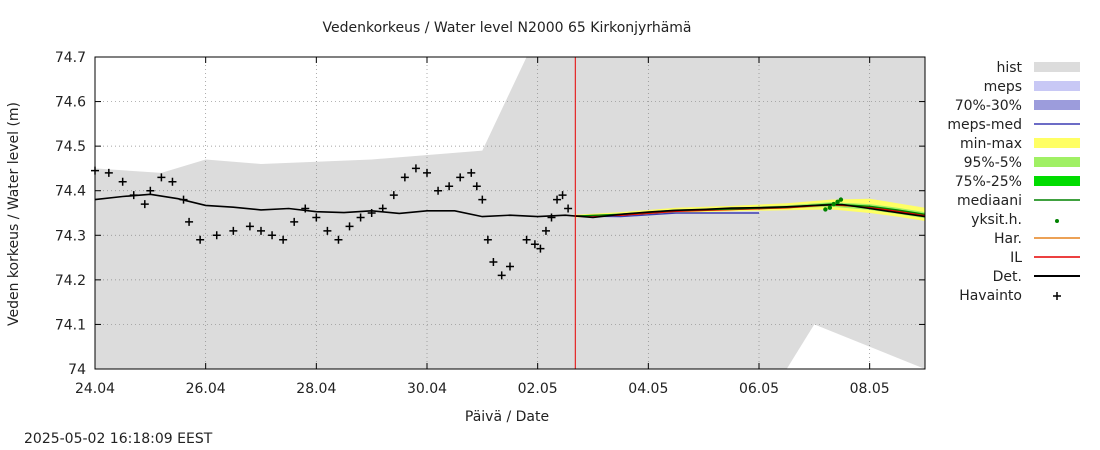 Image resolution: width=1100 pixels, height=450 pixels. I want to click on x-tick-label-7: 08.05, so click(870, 389).